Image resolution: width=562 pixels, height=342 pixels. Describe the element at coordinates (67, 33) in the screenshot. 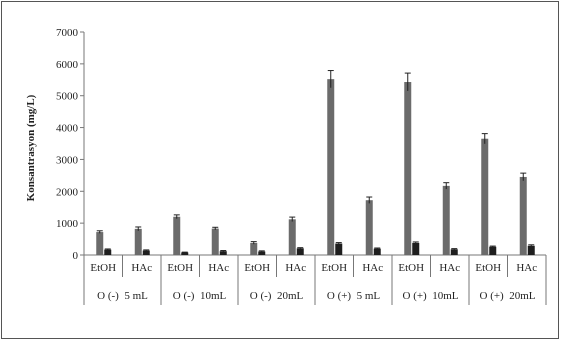

I see `y-tick-label: 7000` at that location.